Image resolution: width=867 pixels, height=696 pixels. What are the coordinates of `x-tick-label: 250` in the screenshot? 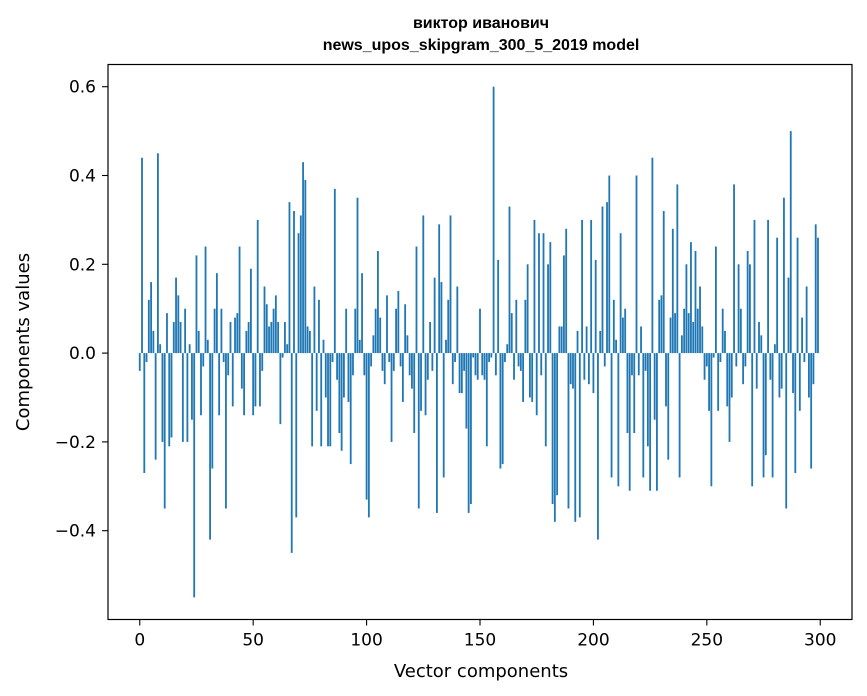 It's located at (707, 641).